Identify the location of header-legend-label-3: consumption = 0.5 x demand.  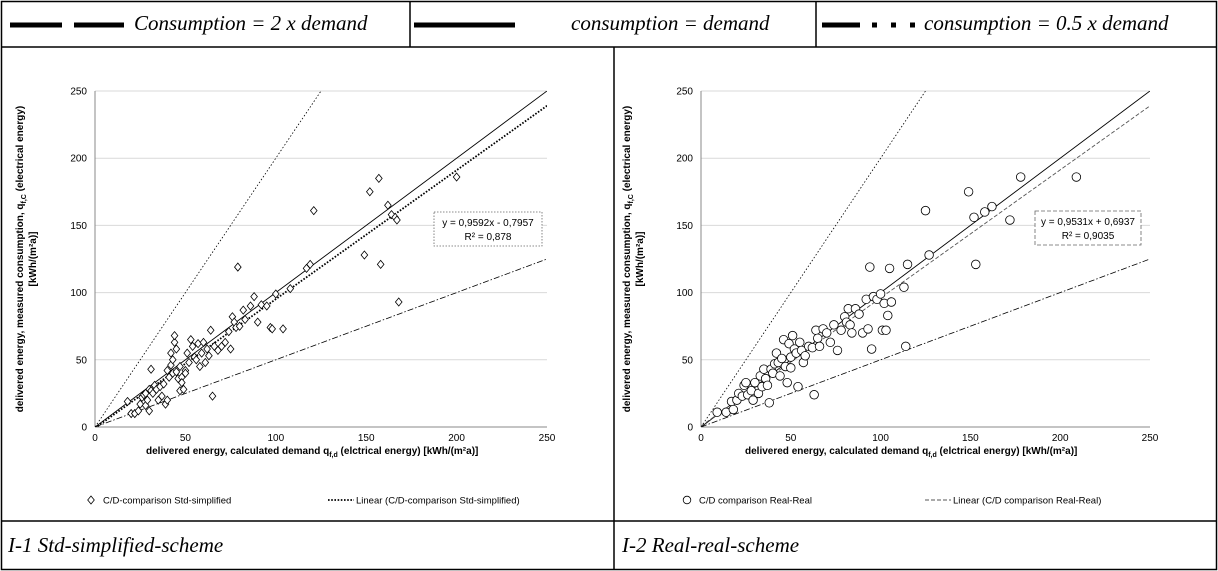
(1046, 23).